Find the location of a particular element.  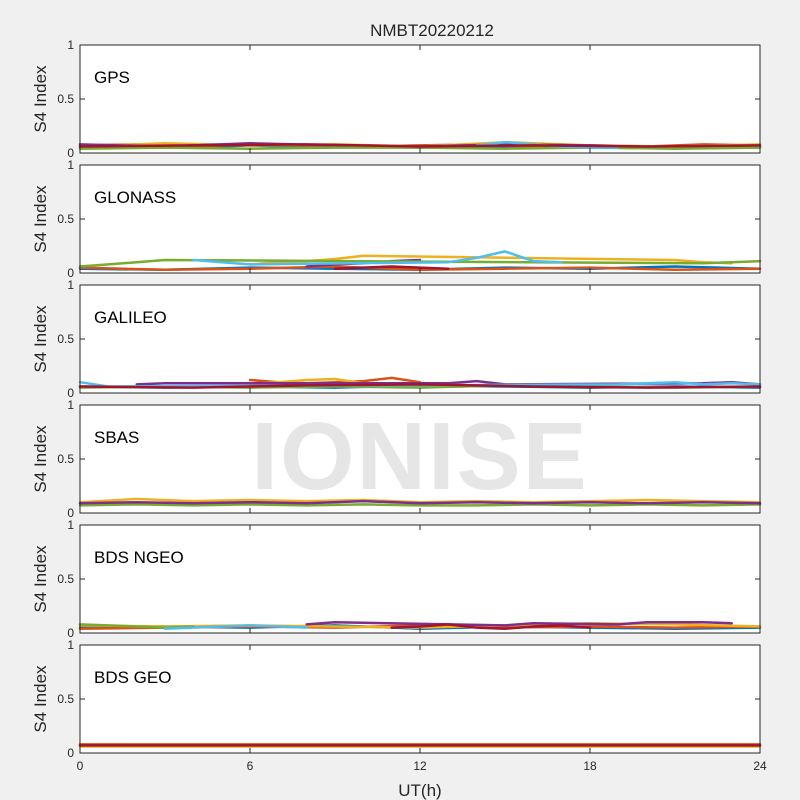

x-tick-label: 18 is located at coordinates (590, 766).